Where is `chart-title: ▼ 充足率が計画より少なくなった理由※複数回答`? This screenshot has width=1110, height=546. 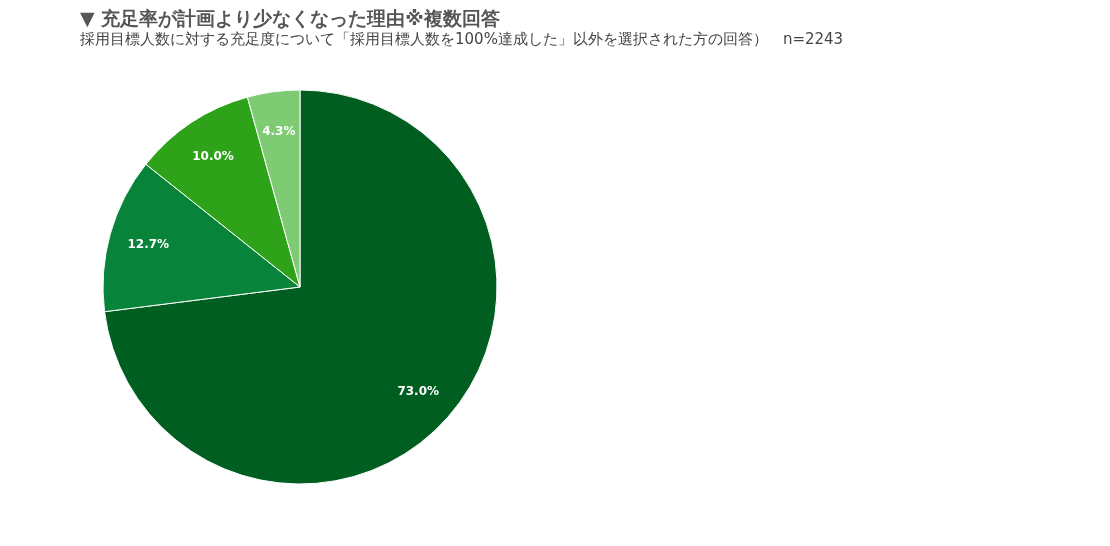 chart-title: ▼ 充足率が計画より少なくなった理由※複数回答 is located at coordinates (290, 18).